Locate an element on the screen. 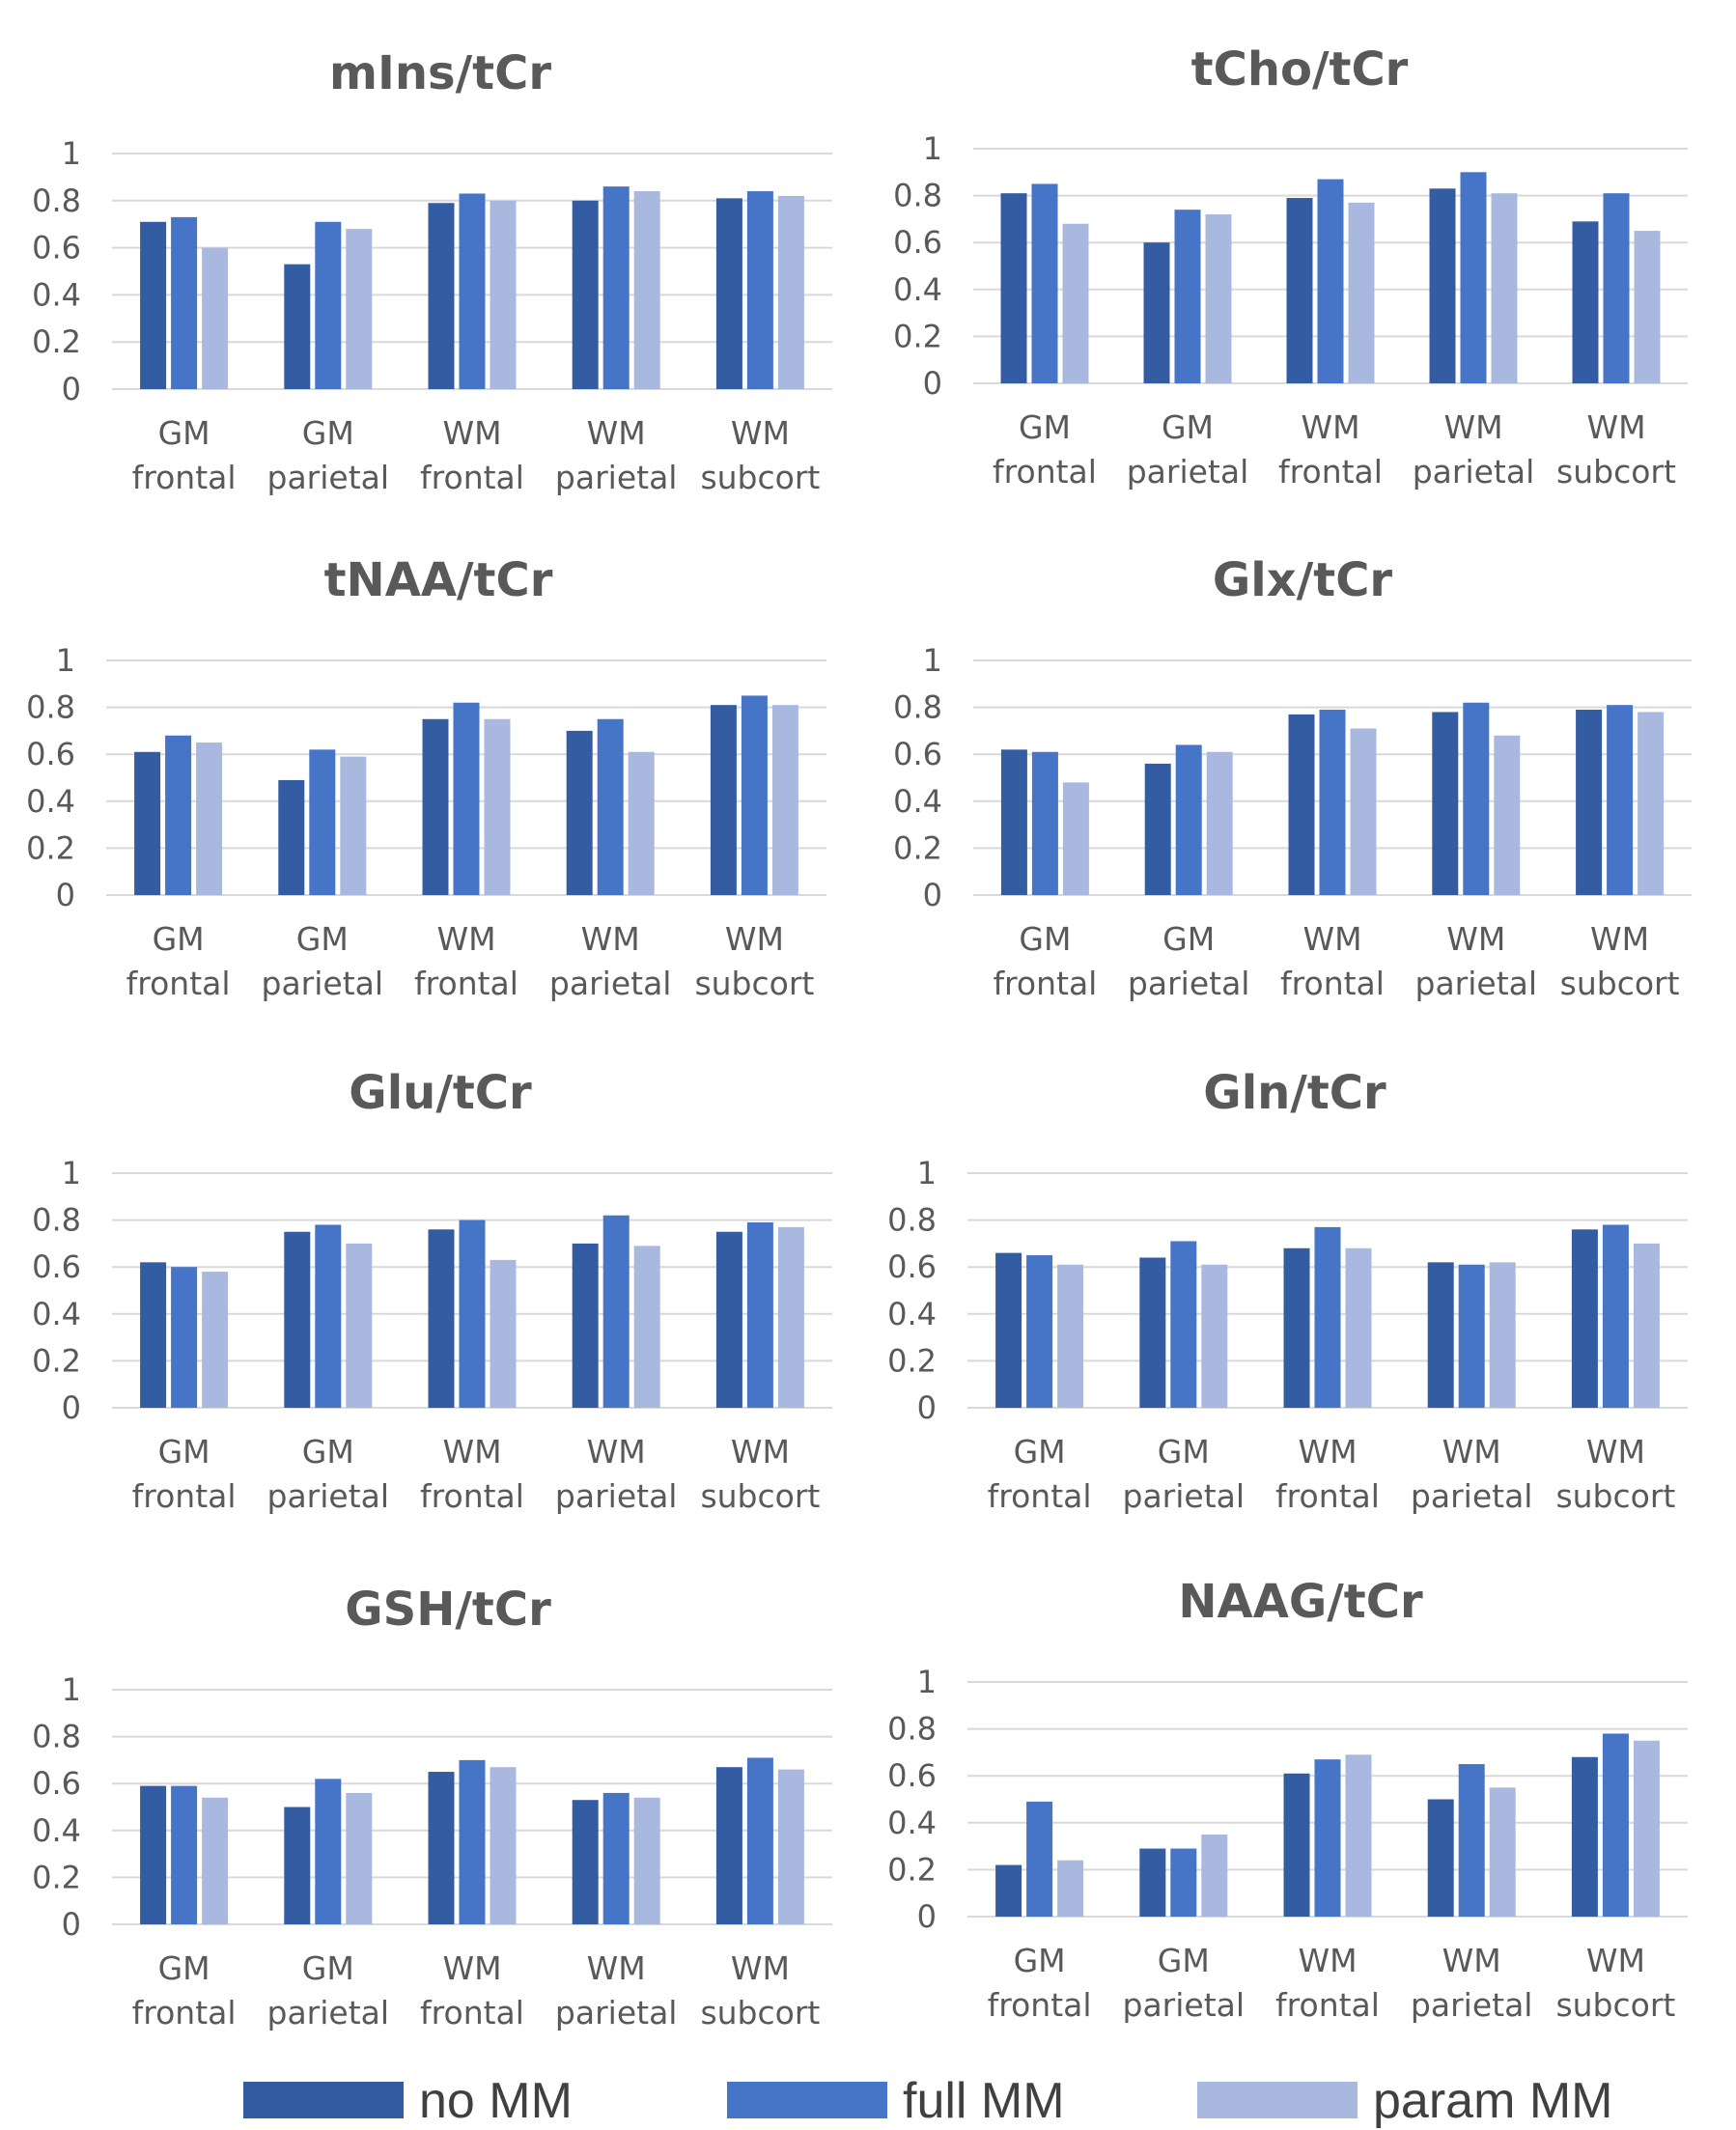  legend-swatch-param-mm is located at coordinates (1278, 2100).